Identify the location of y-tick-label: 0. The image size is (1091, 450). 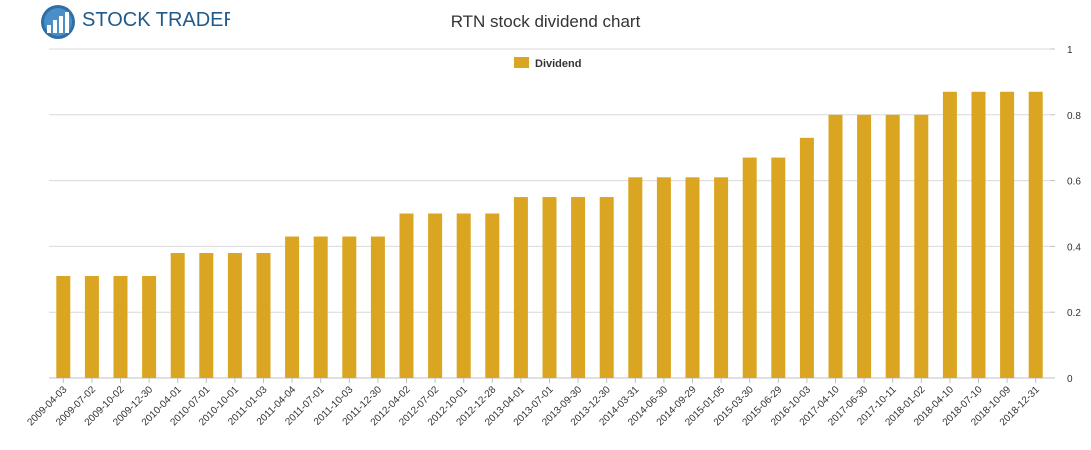
(1070, 379).